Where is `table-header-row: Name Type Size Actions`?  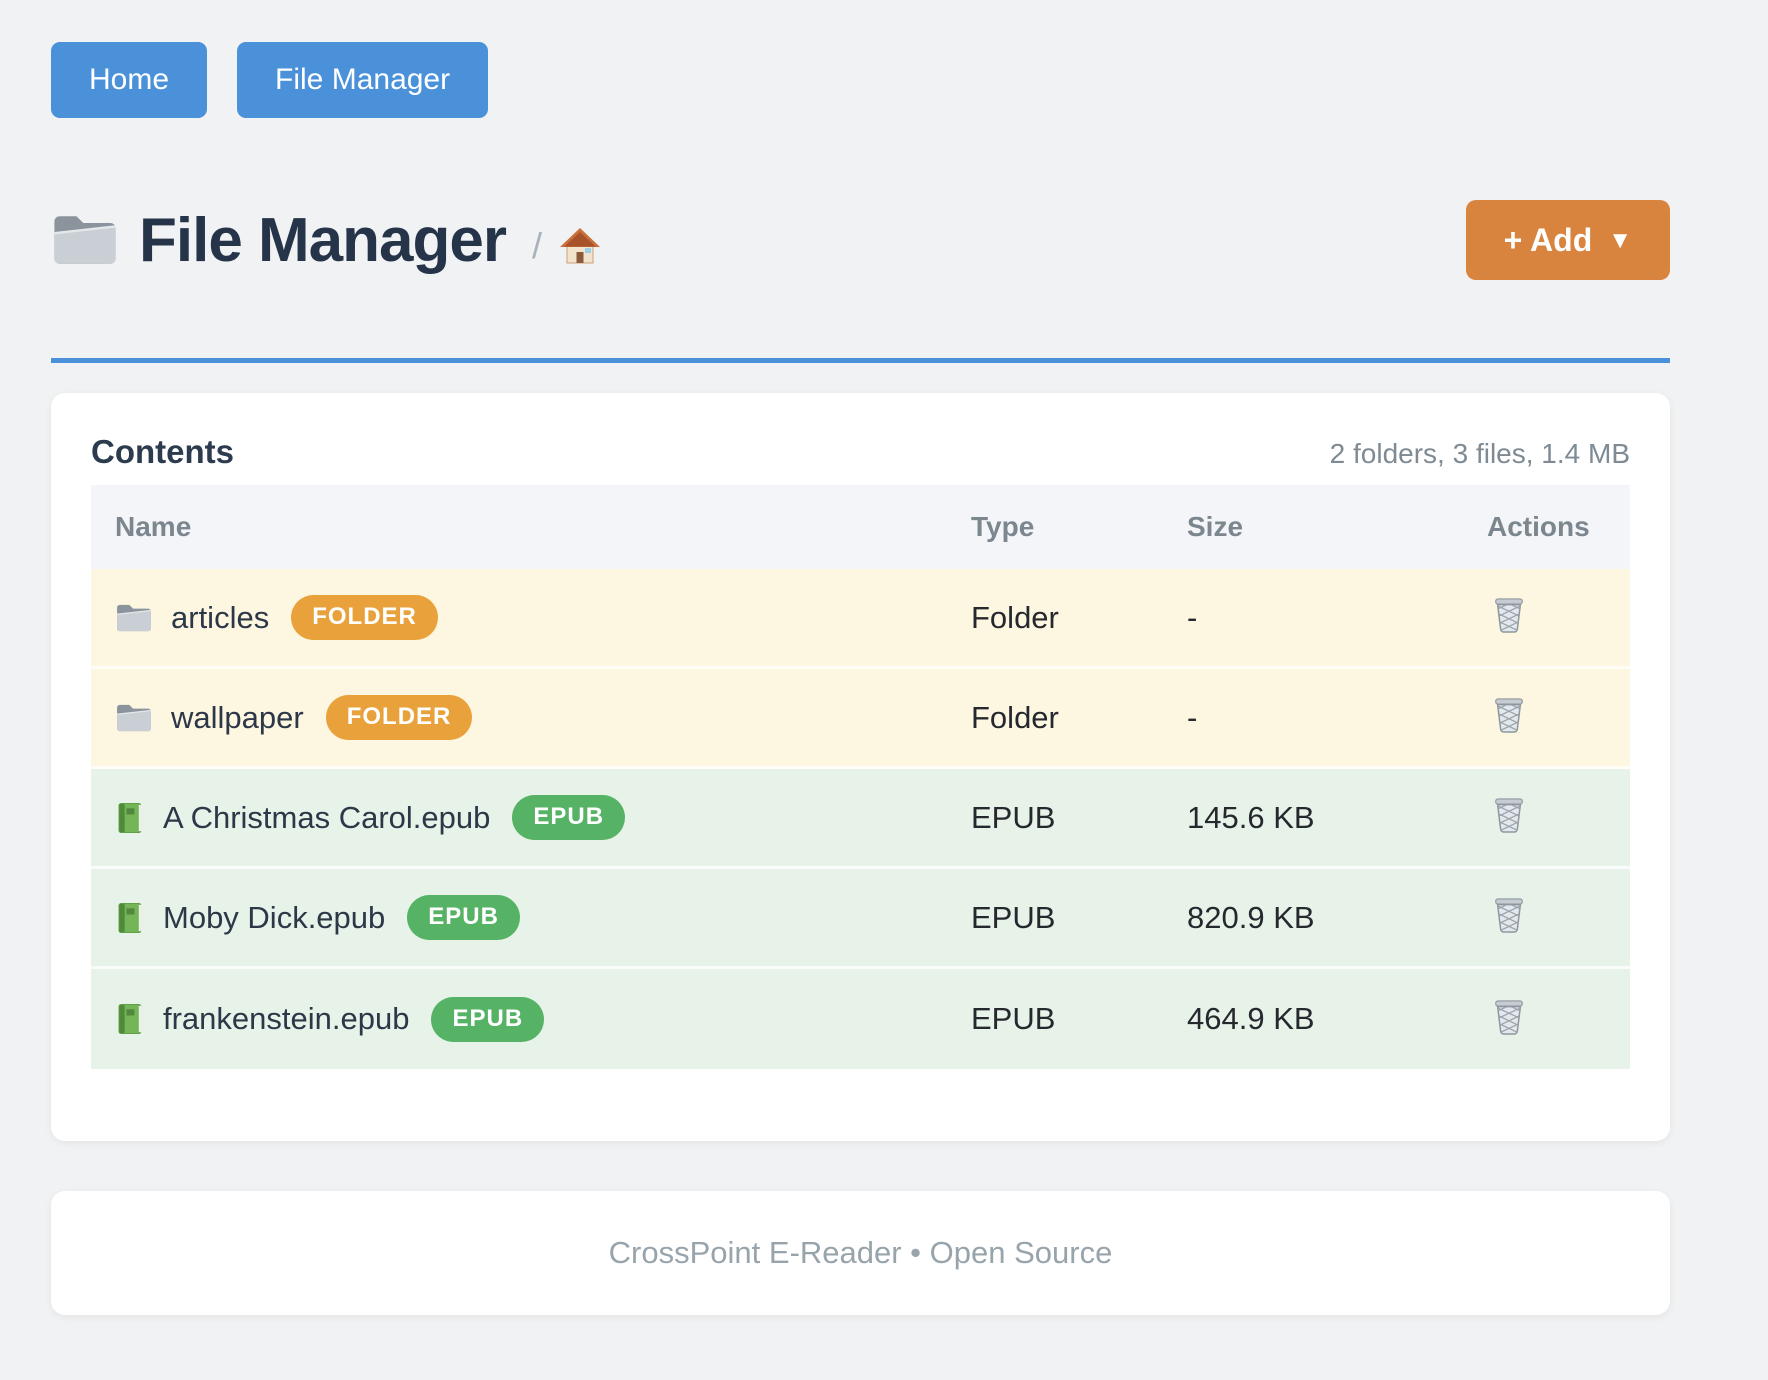 table-header-row: Name Type Size Actions is located at coordinates (860, 527).